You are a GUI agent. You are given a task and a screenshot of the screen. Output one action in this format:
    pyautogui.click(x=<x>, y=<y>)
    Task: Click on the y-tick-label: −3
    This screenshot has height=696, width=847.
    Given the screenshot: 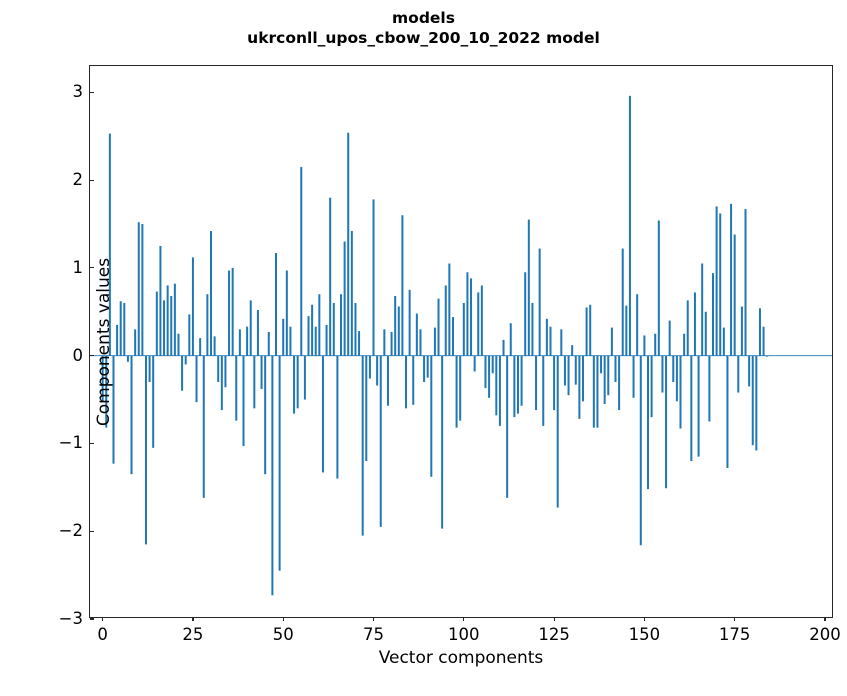 What is the action you would take?
    pyautogui.click(x=70, y=618)
    